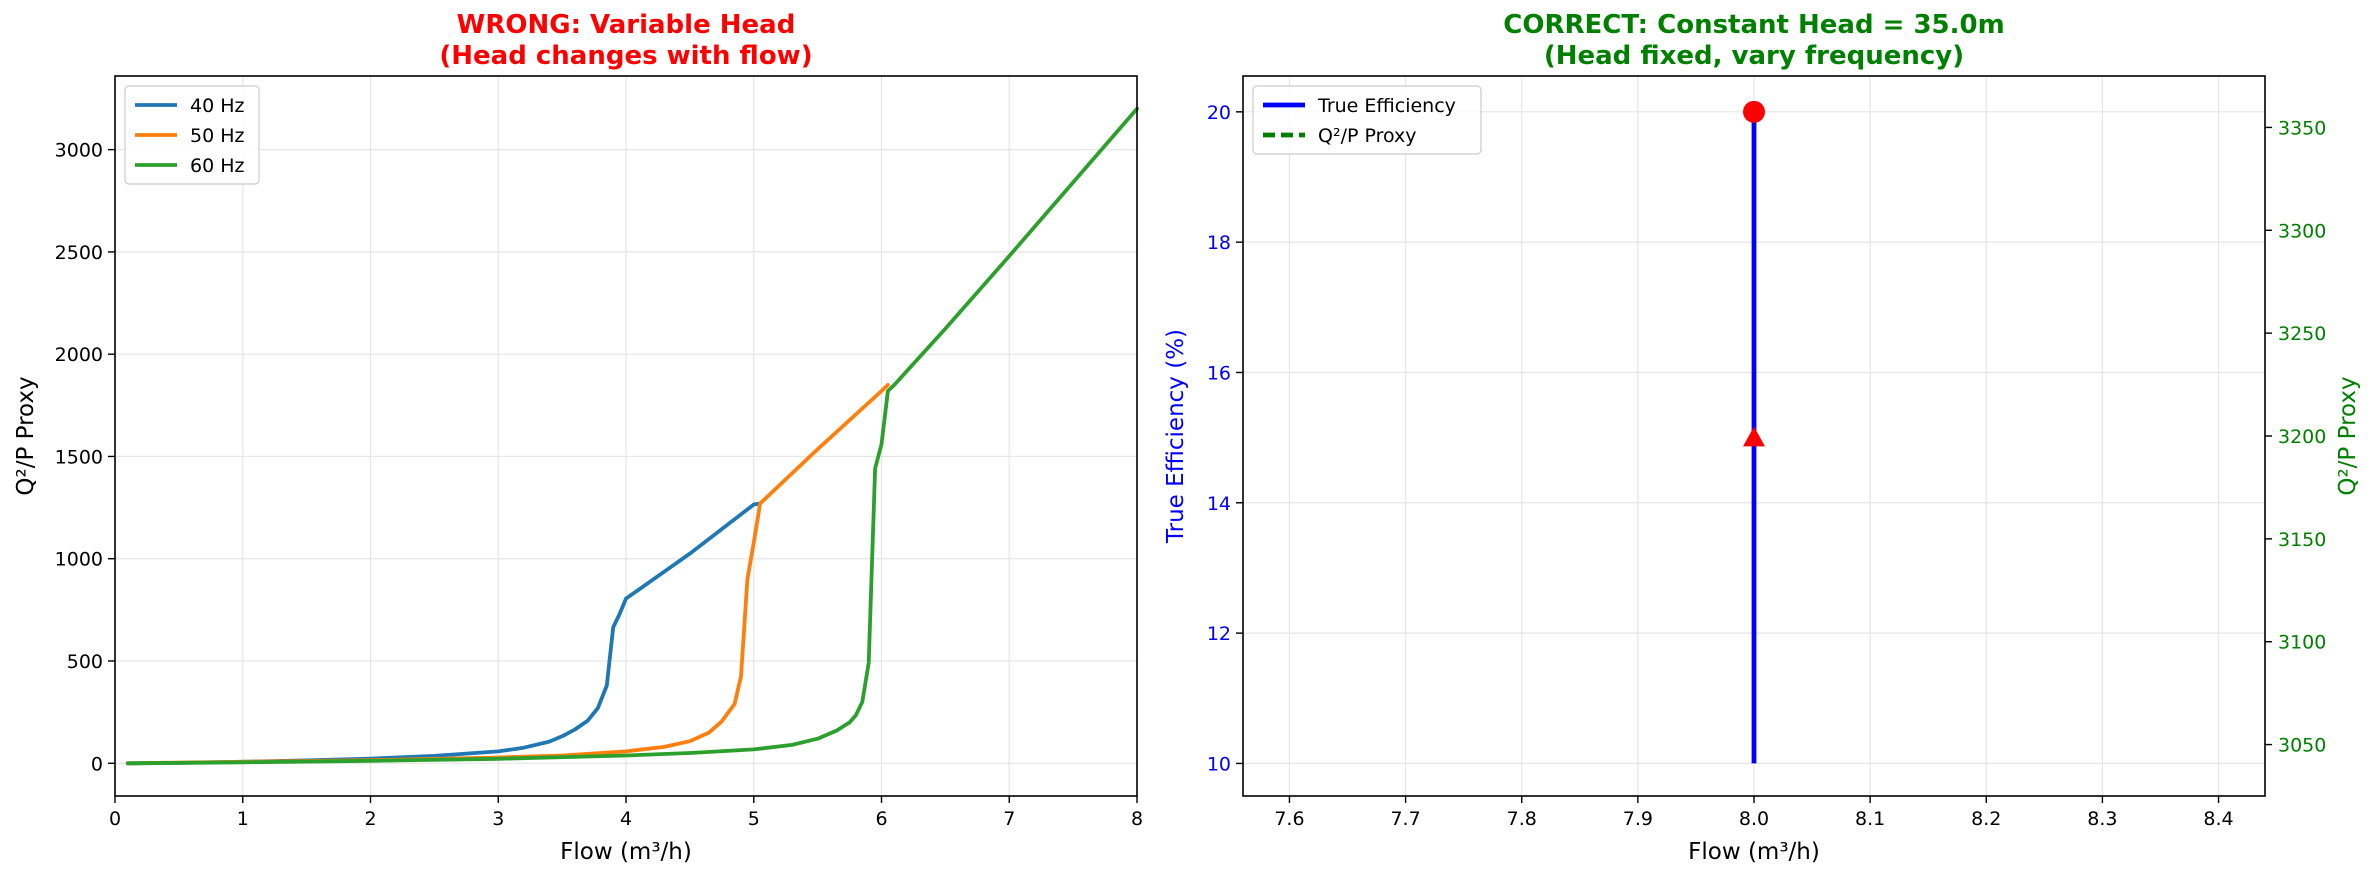 The width and height of the screenshot is (2379, 882). Describe the element at coordinates (2302, 746) in the screenshot. I see `right-y2tick-label-0: 3050` at that location.